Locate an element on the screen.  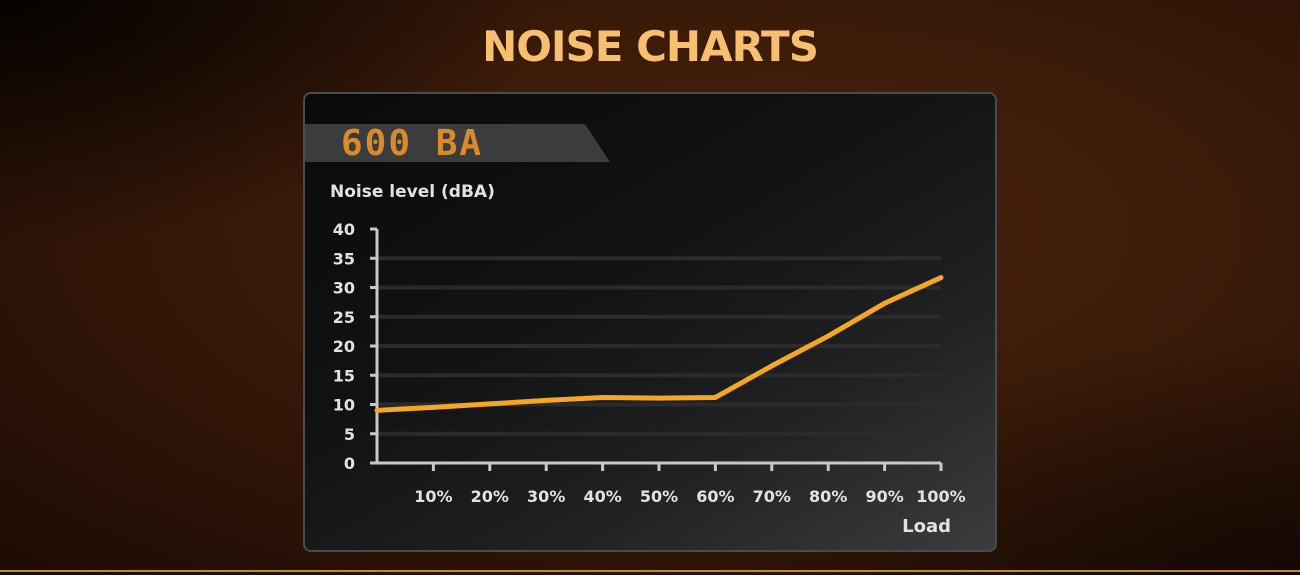
y-tick-label: 25 is located at coordinates (344, 317).